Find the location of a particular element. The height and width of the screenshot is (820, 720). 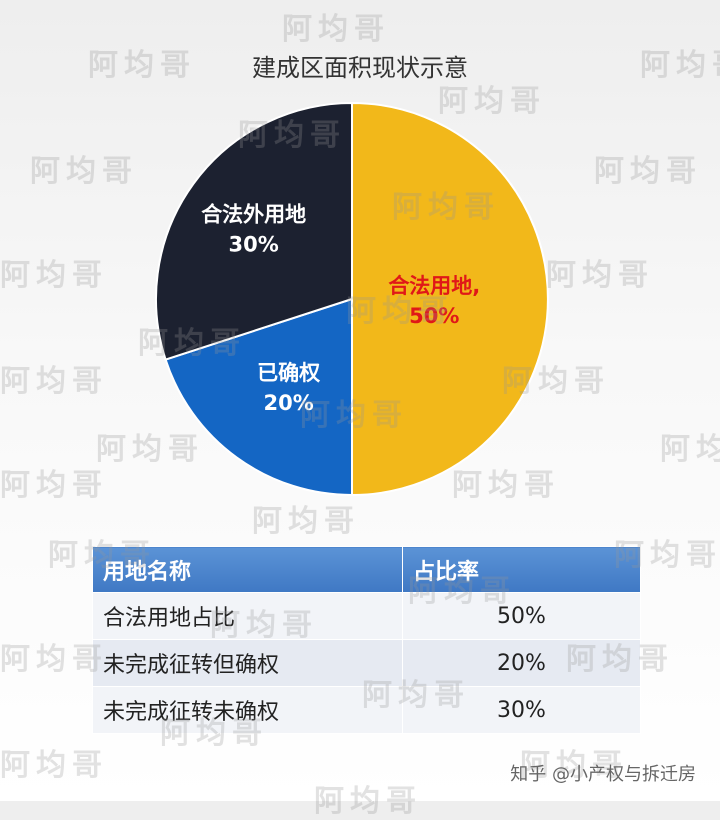

table-row: 未完成征转未确权 30% is located at coordinates (366, 710).